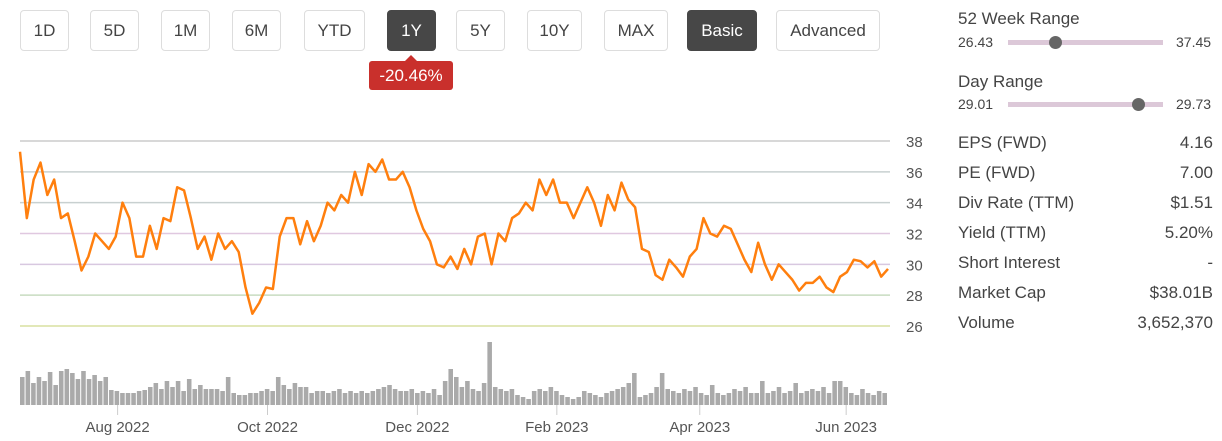  Describe the element at coordinates (976, 104) in the screenshot. I see `day-range-low: 29.01` at that location.